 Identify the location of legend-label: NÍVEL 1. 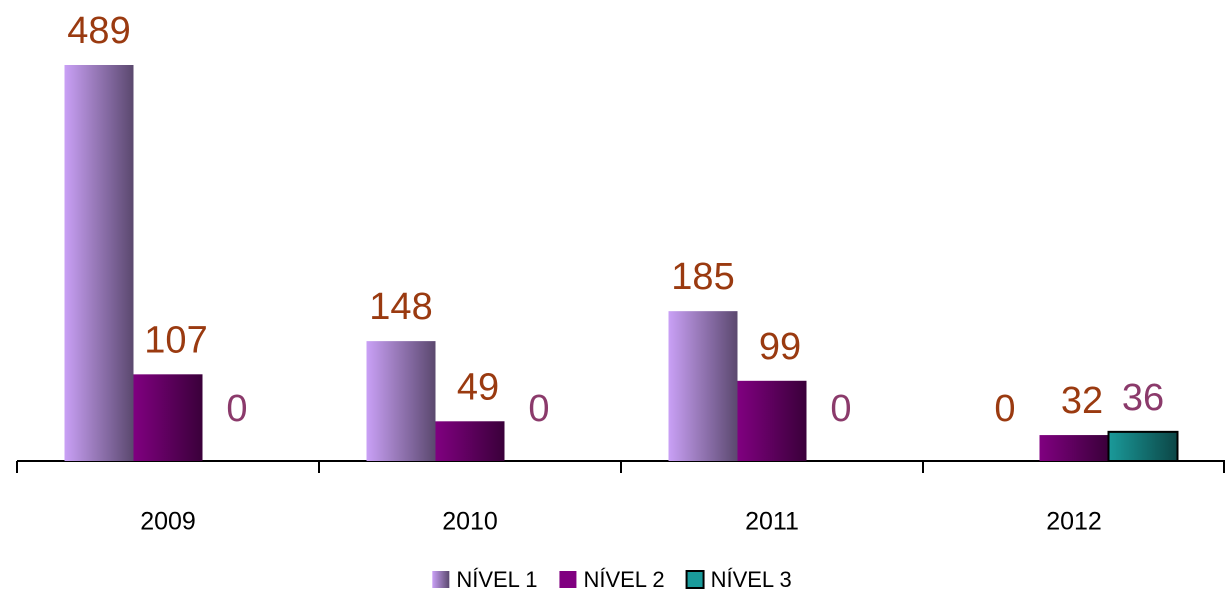
(496, 579).